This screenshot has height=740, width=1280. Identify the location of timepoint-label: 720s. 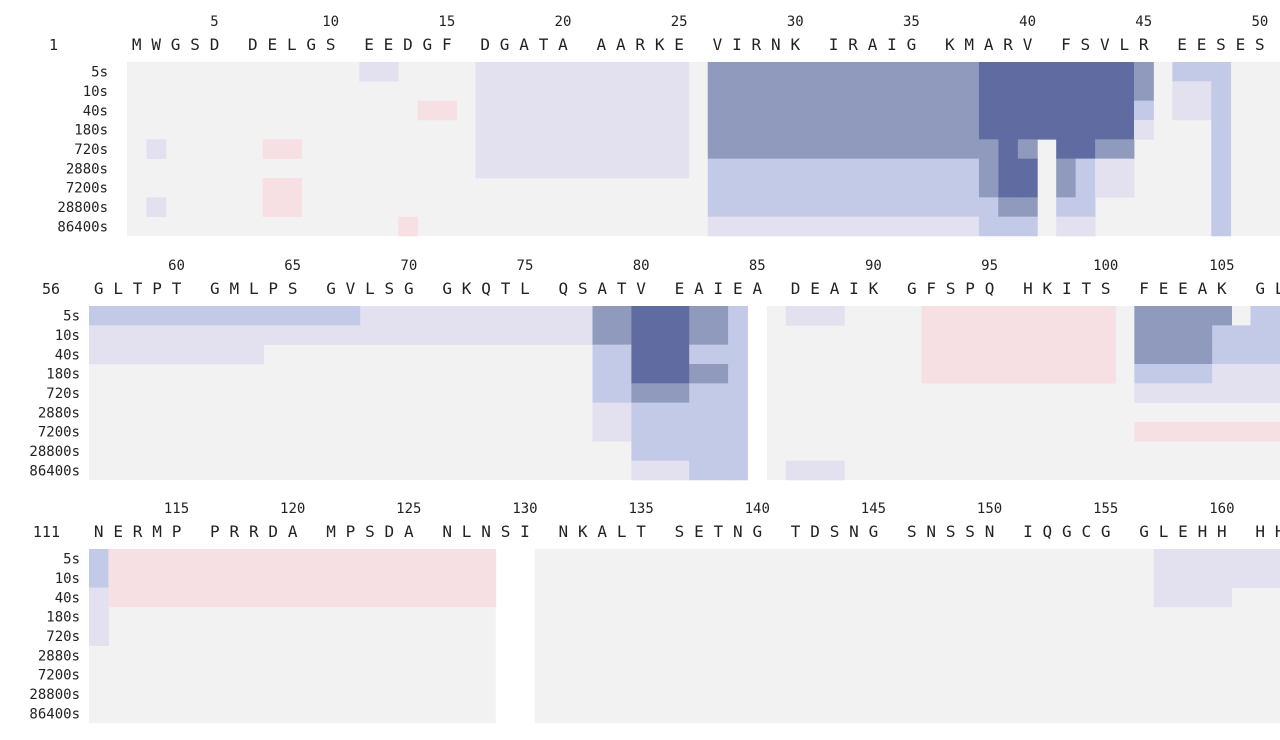
(63, 394).